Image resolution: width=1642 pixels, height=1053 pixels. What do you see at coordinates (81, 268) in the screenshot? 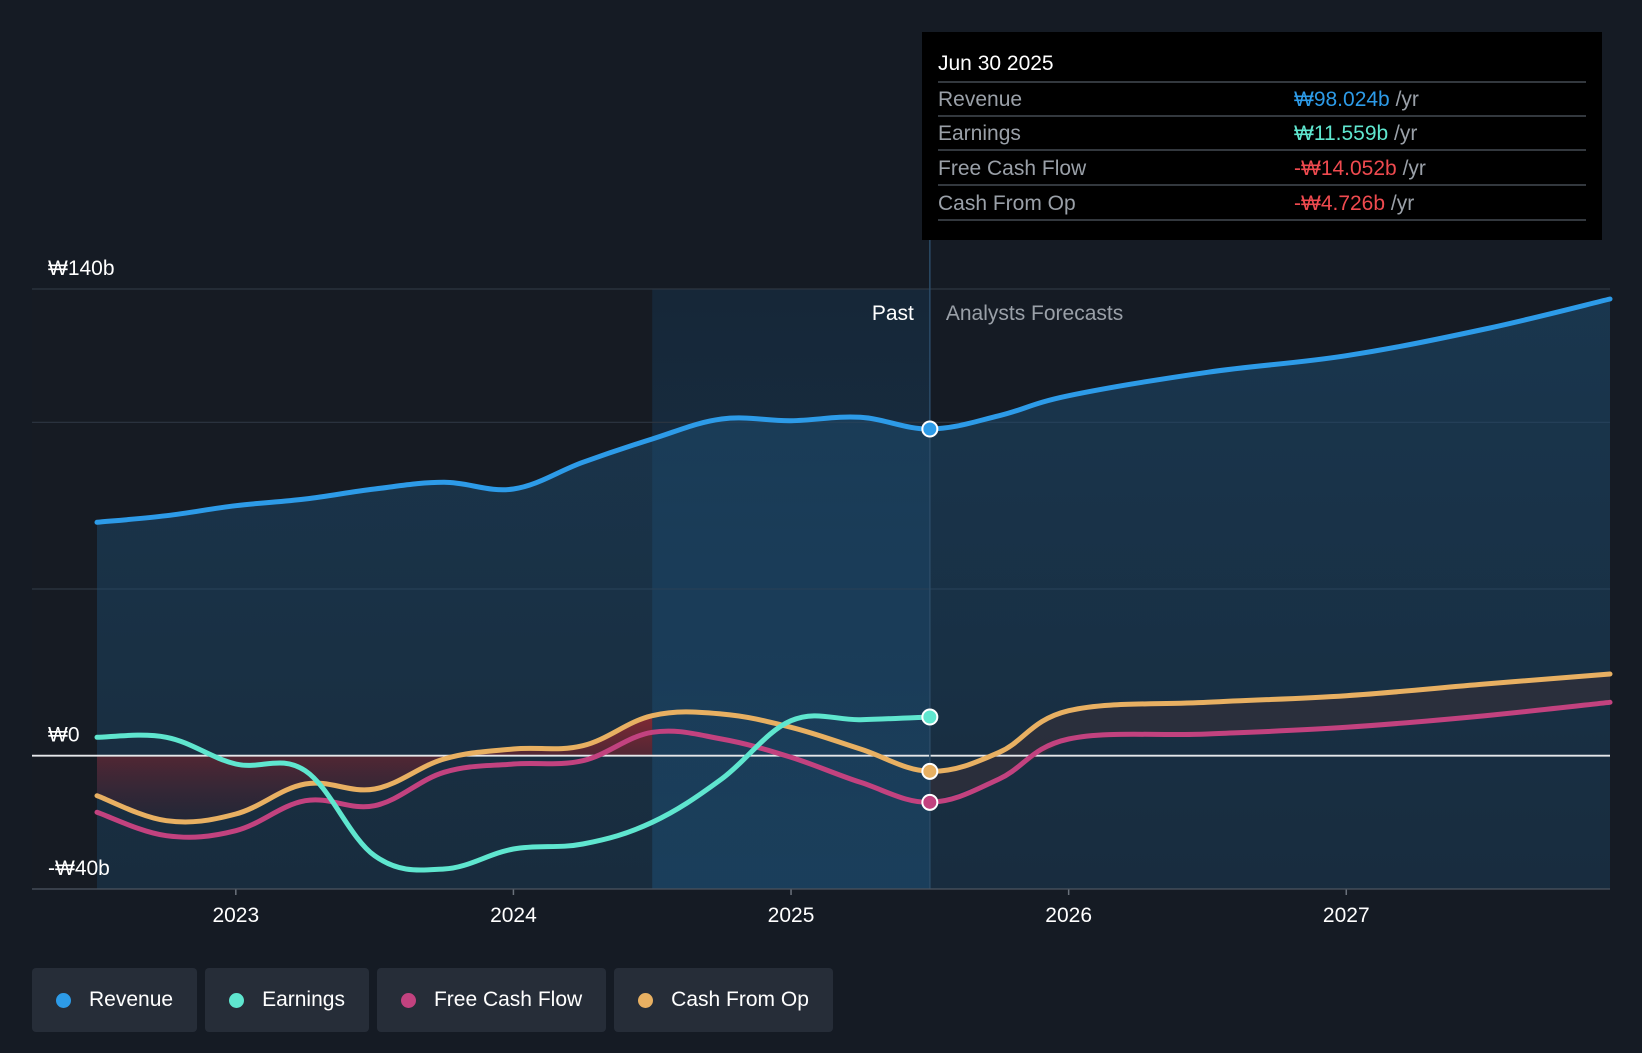
I see `y-tick-label: ₩140b` at bounding box center [81, 268].